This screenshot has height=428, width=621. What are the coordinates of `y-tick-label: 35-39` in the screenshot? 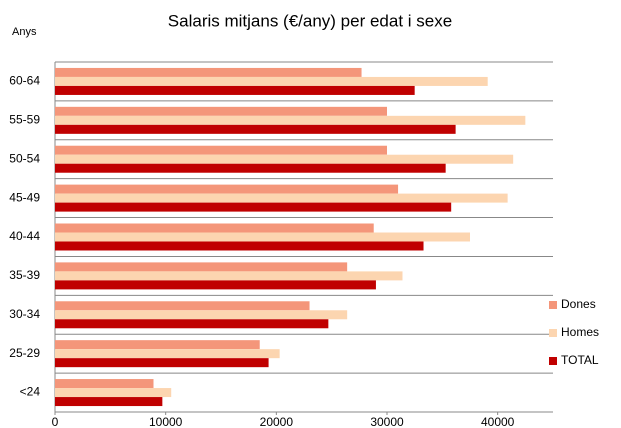 It's located at (24, 275).